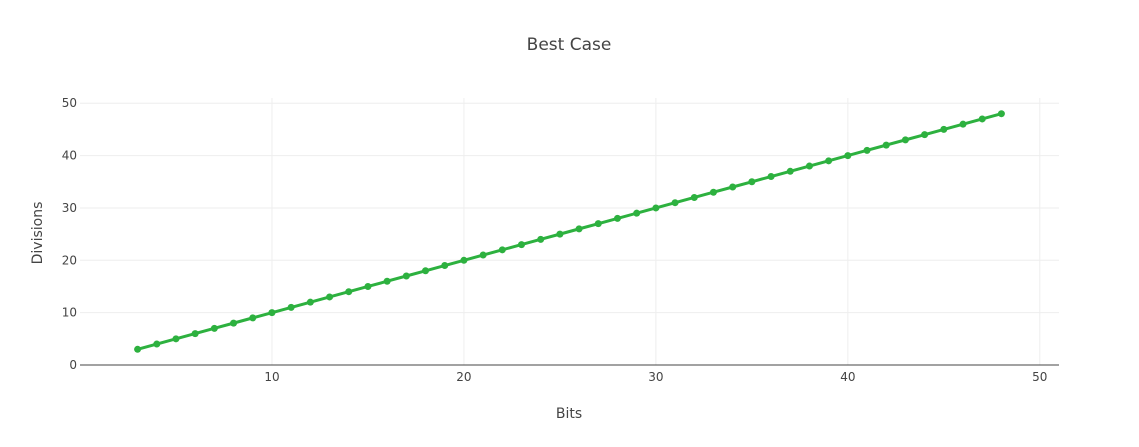 The width and height of the screenshot is (1139, 447). Describe the element at coordinates (38, 233) in the screenshot. I see `y-axis-title: Divisions` at that location.